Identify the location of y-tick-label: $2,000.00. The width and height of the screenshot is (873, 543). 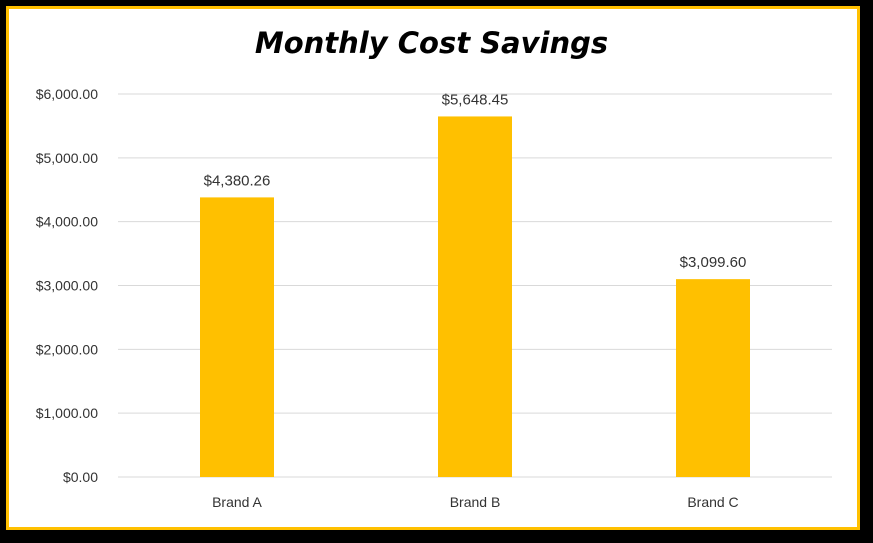
(67, 349).